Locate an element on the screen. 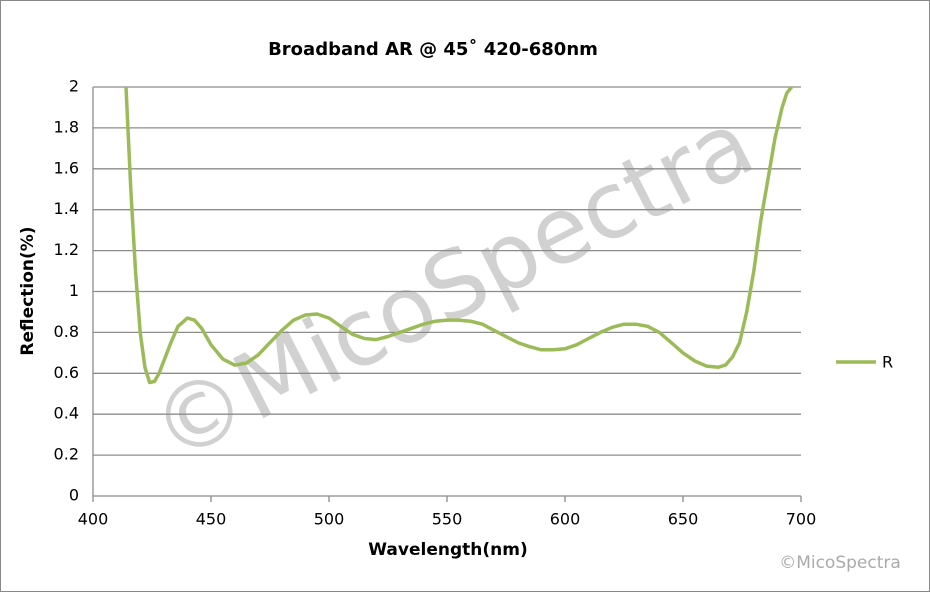 The width and height of the screenshot is (930, 592). x-tick-label: 450 is located at coordinates (211, 519).